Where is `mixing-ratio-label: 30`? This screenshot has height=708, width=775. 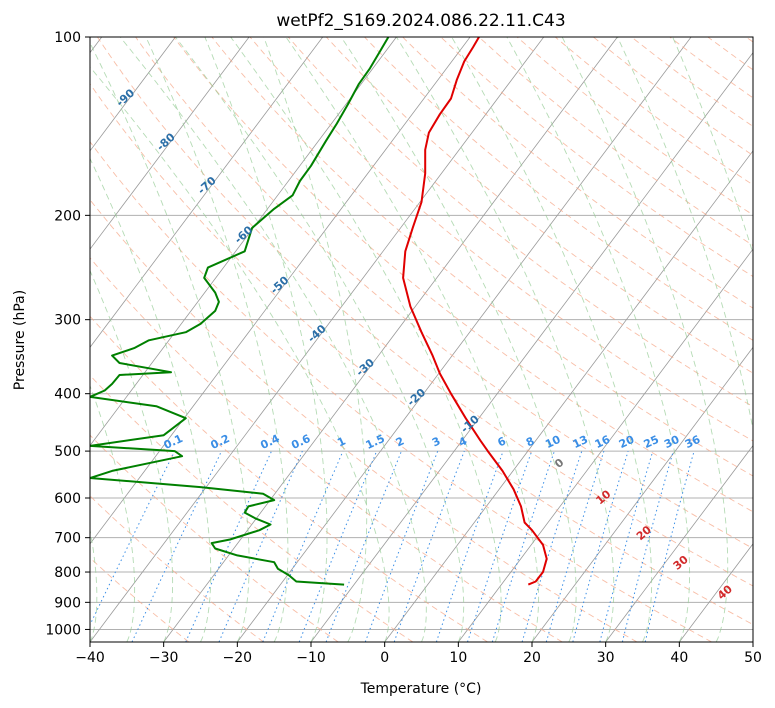
mixing-ratio-label: 30 is located at coordinates (672, 442).